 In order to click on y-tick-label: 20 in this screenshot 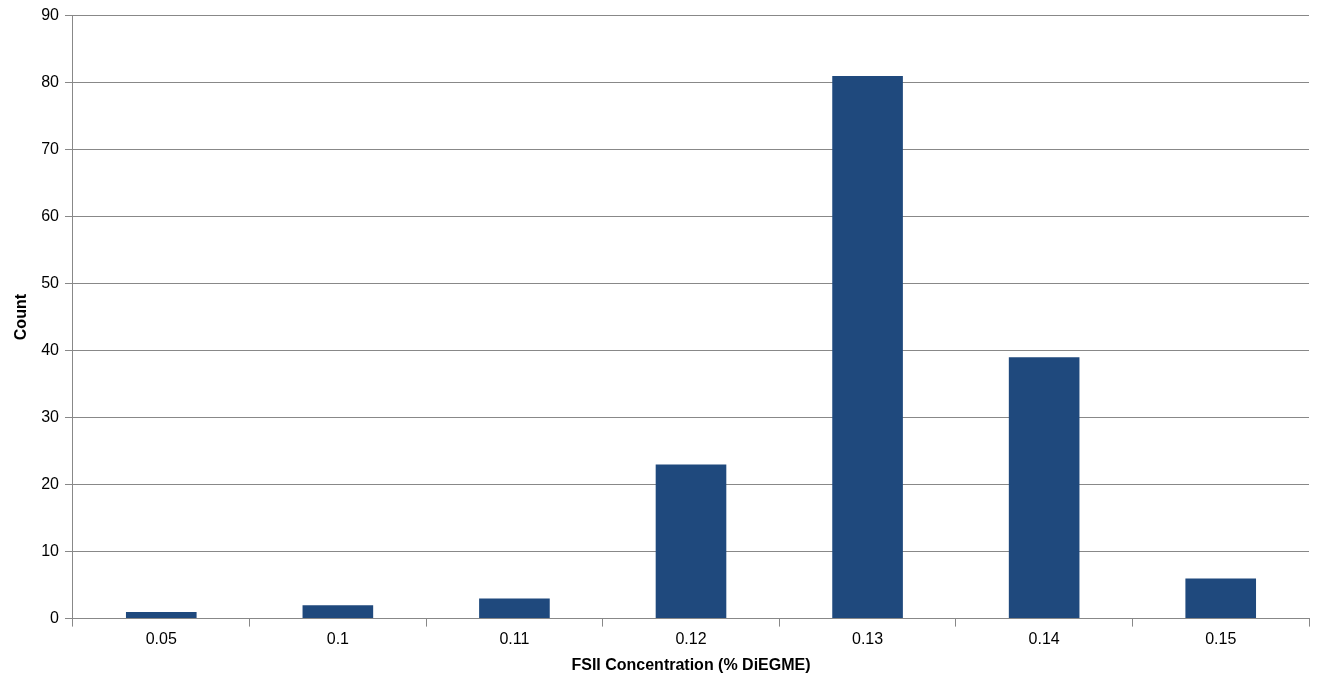, I will do `click(50, 484)`.